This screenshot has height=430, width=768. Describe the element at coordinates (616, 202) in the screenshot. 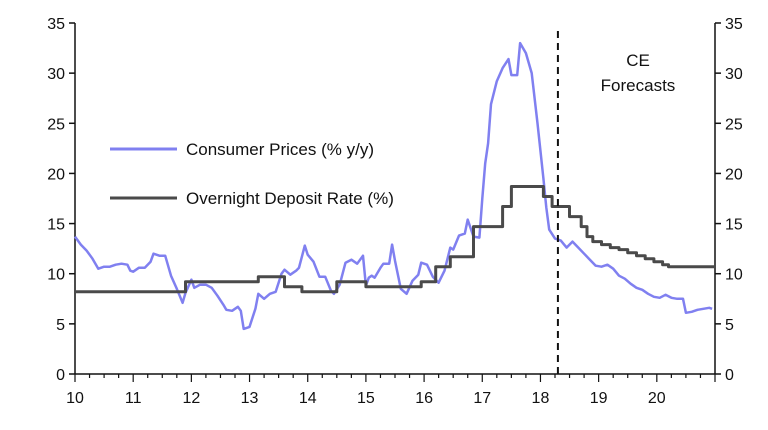

I see `annotations: CE Forecasts` at that location.